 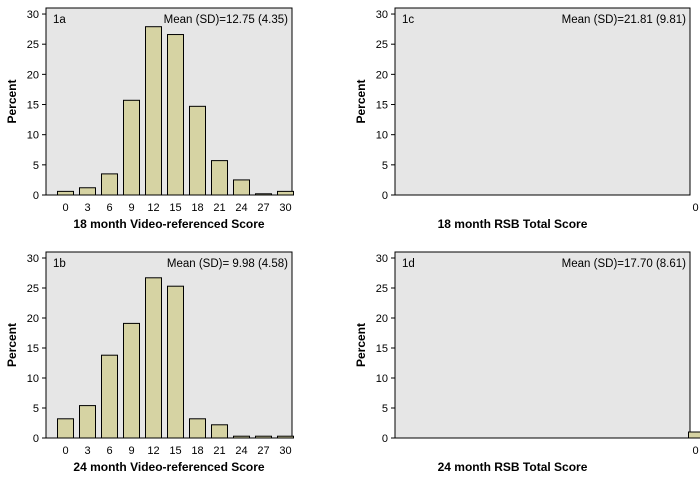 What do you see at coordinates (513, 224) in the screenshot?
I see `x-axis-label: 18 month RSB Total Score` at bounding box center [513, 224].